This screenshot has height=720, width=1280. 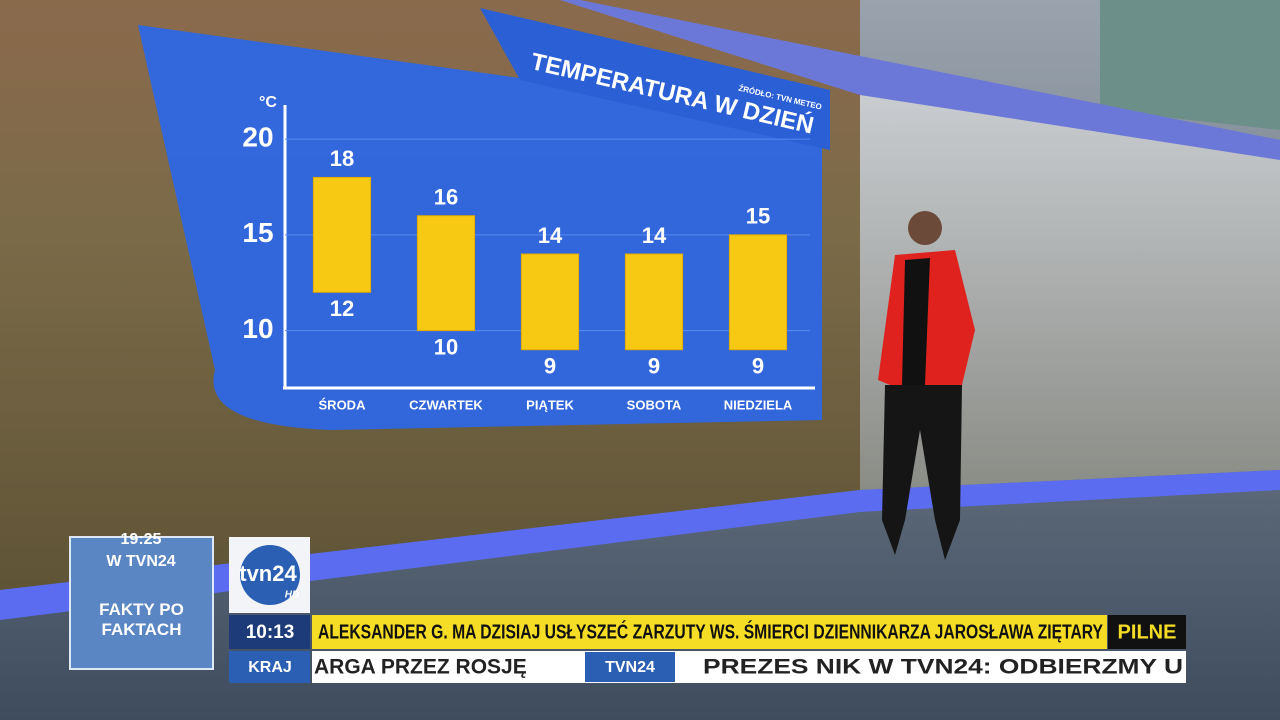 What do you see at coordinates (257, 328) in the screenshot?
I see `y-tick-label: 10` at bounding box center [257, 328].